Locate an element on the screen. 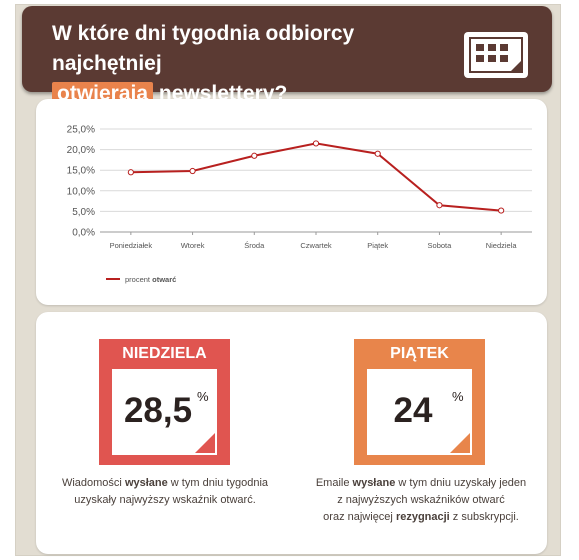 The height and width of the screenshot is (560, 579). x-tick-label: Niedziela is located at coordinates (502, 245).